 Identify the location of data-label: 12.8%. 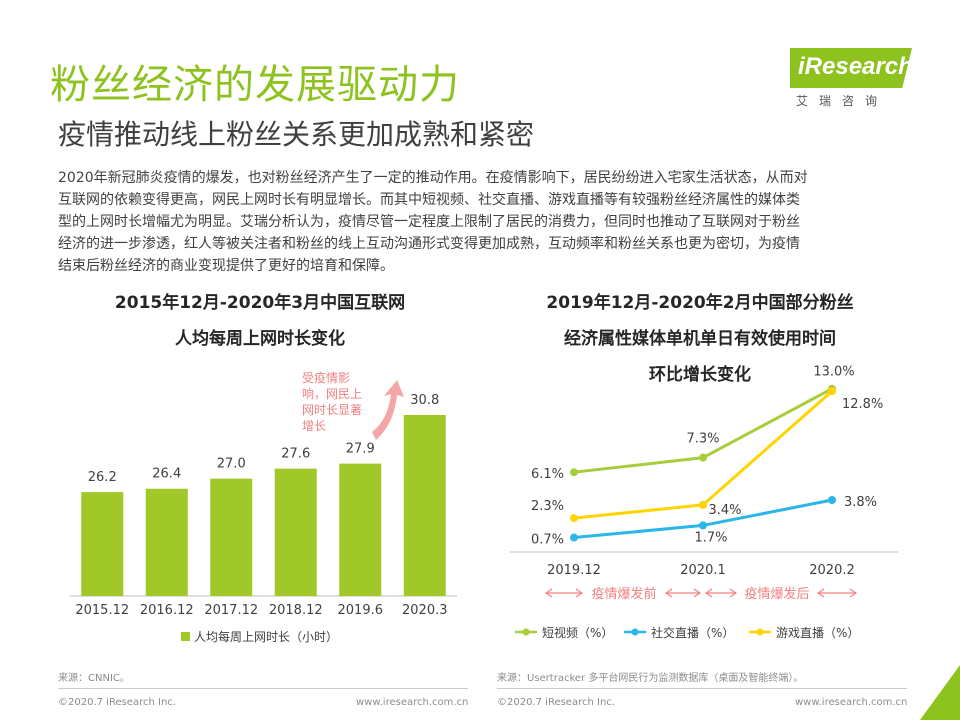
(862, 404).